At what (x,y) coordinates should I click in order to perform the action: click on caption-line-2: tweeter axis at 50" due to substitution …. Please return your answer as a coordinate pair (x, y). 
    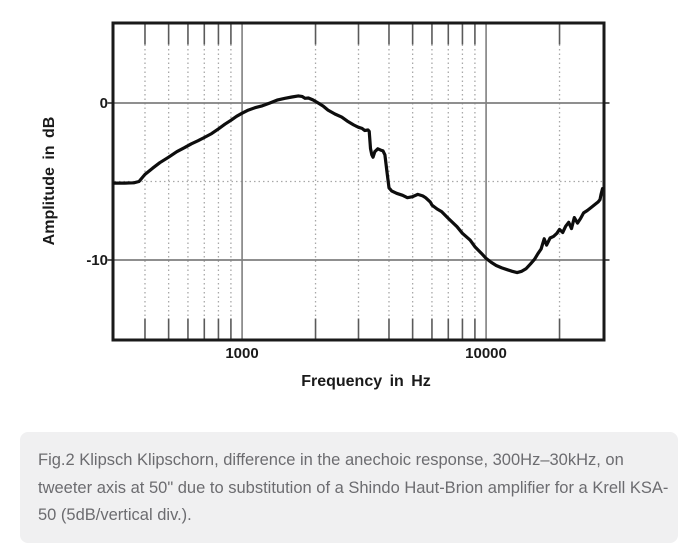
    Looking at the image, I should click on (353, 487).